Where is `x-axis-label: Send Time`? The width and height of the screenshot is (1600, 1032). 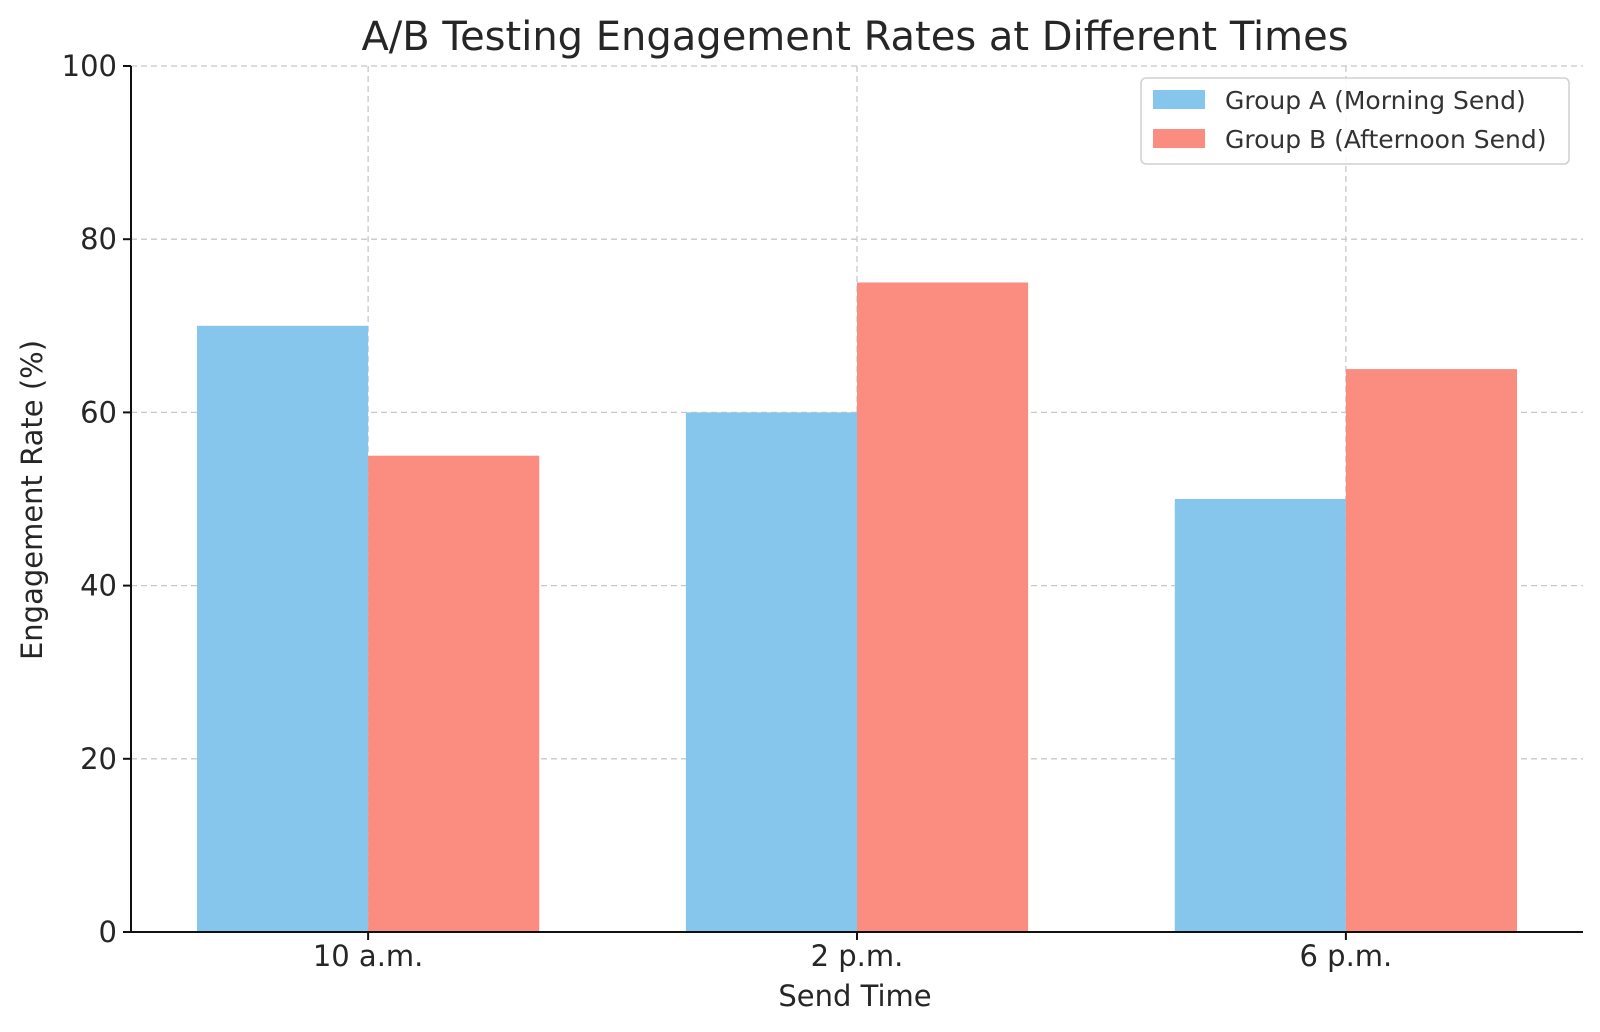 x-axis-label: Send Time is located at coordinates (854, 996).